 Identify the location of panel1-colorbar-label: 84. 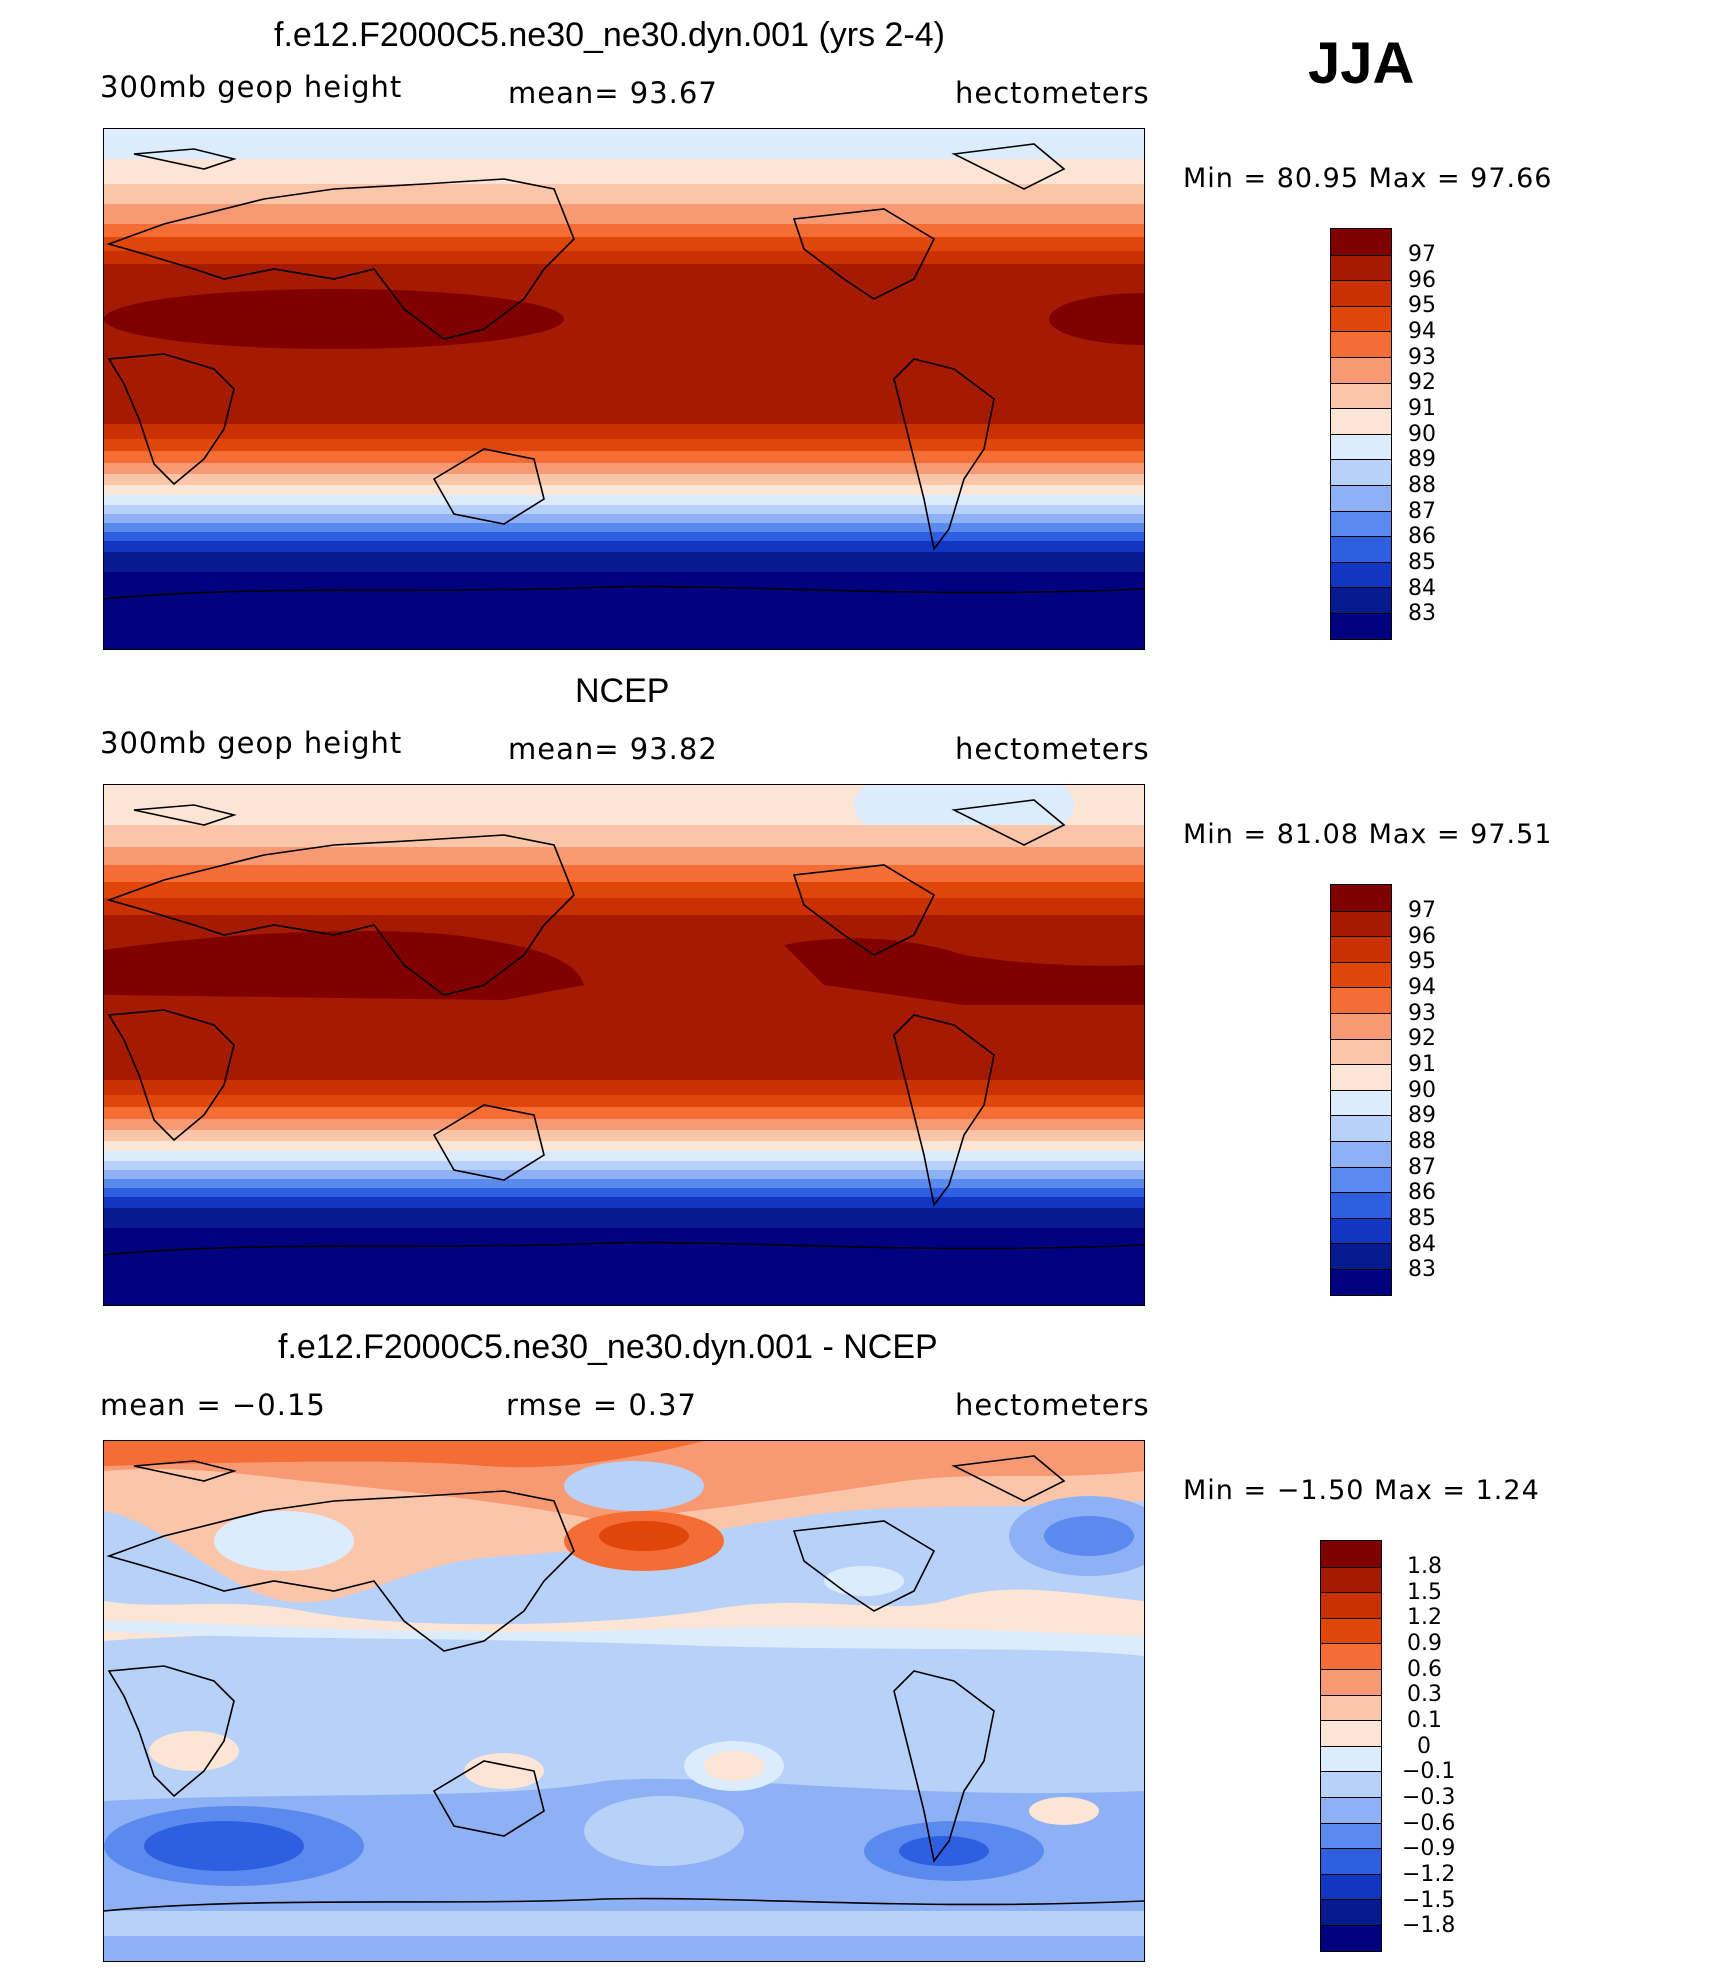
(1422, 588).